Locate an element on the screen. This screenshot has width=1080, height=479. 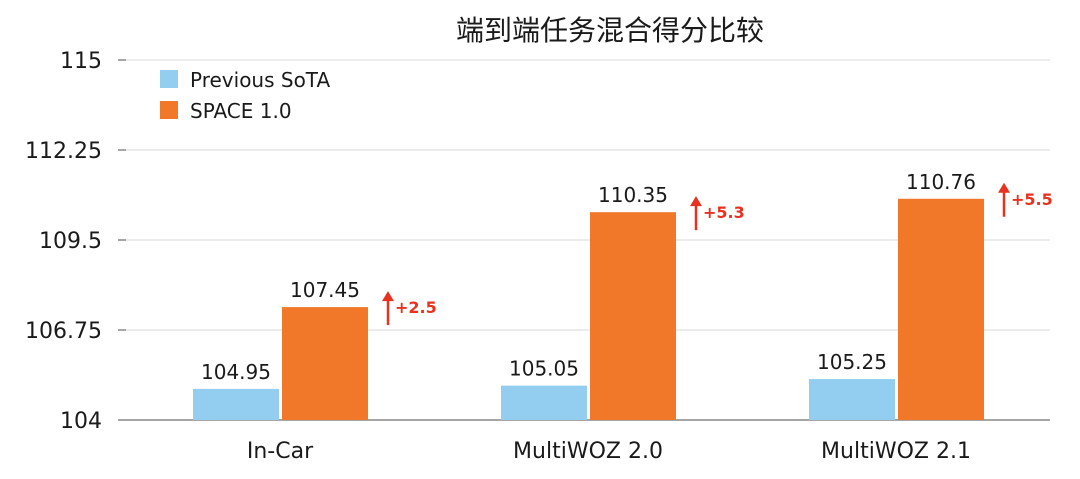
delta-label: +5.5 is located at coordinates (1032, 199).